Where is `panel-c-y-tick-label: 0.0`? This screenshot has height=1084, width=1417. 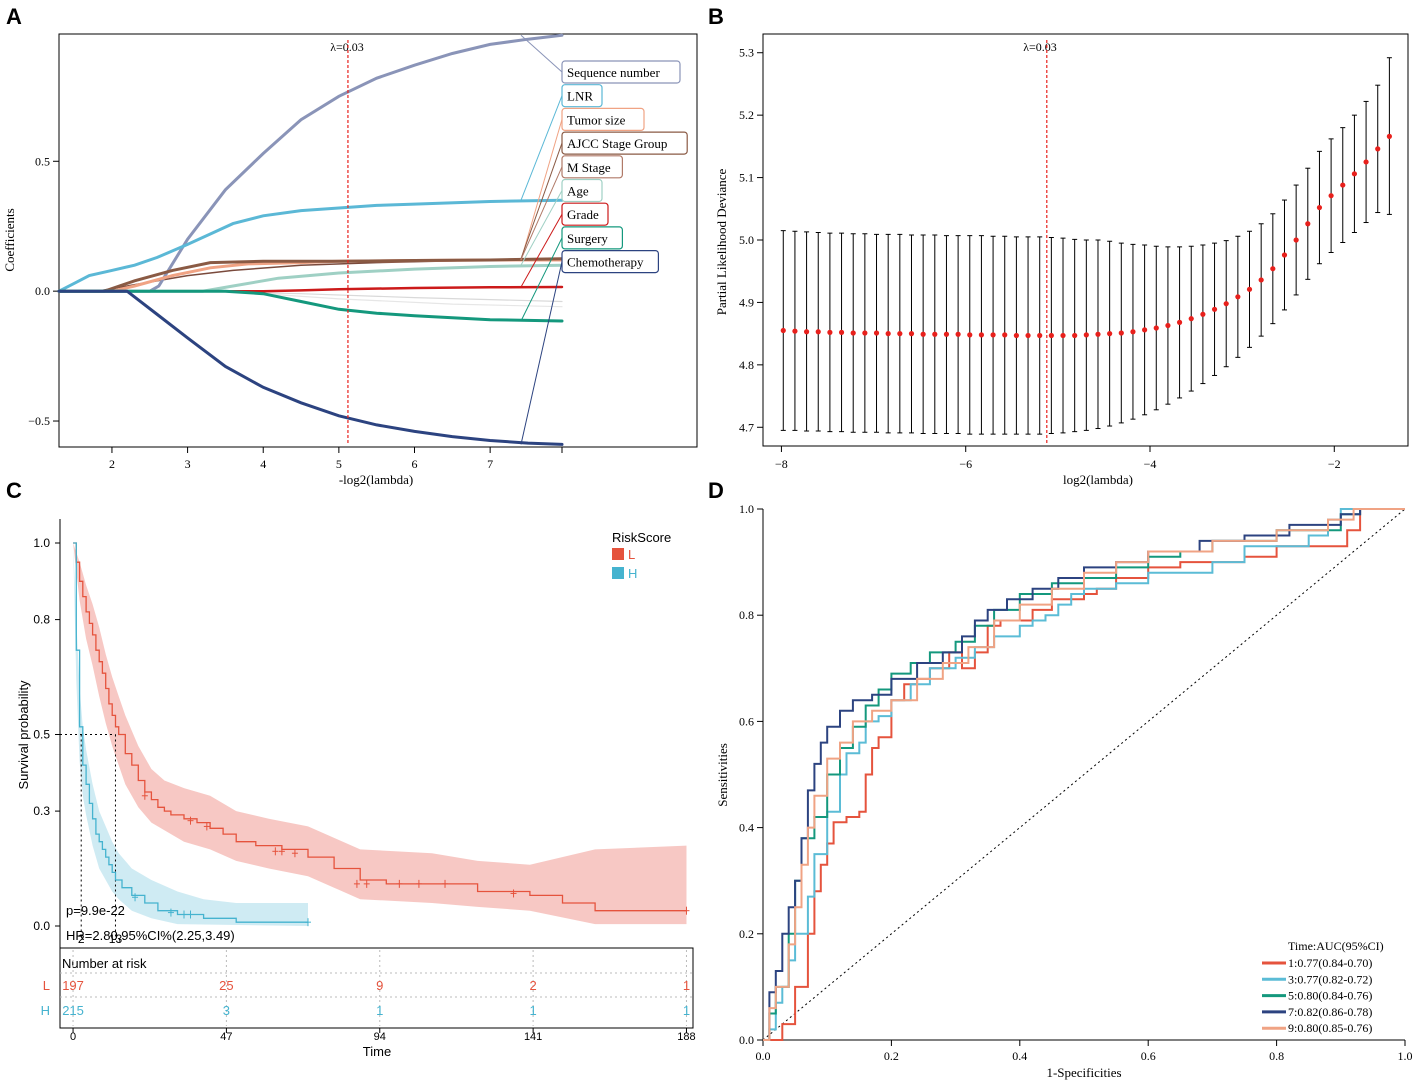
panel-c-y-tick-label: 0.0 is located at coordinates (41, 926).